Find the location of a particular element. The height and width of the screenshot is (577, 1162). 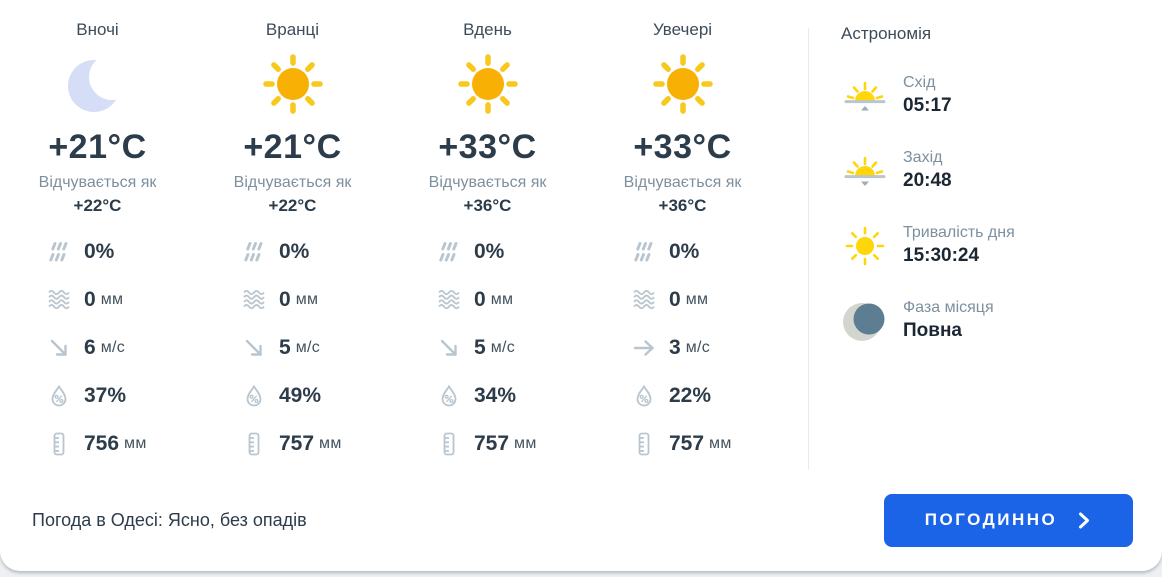

humidity-value: 34% is located at coordinates (495, 395).